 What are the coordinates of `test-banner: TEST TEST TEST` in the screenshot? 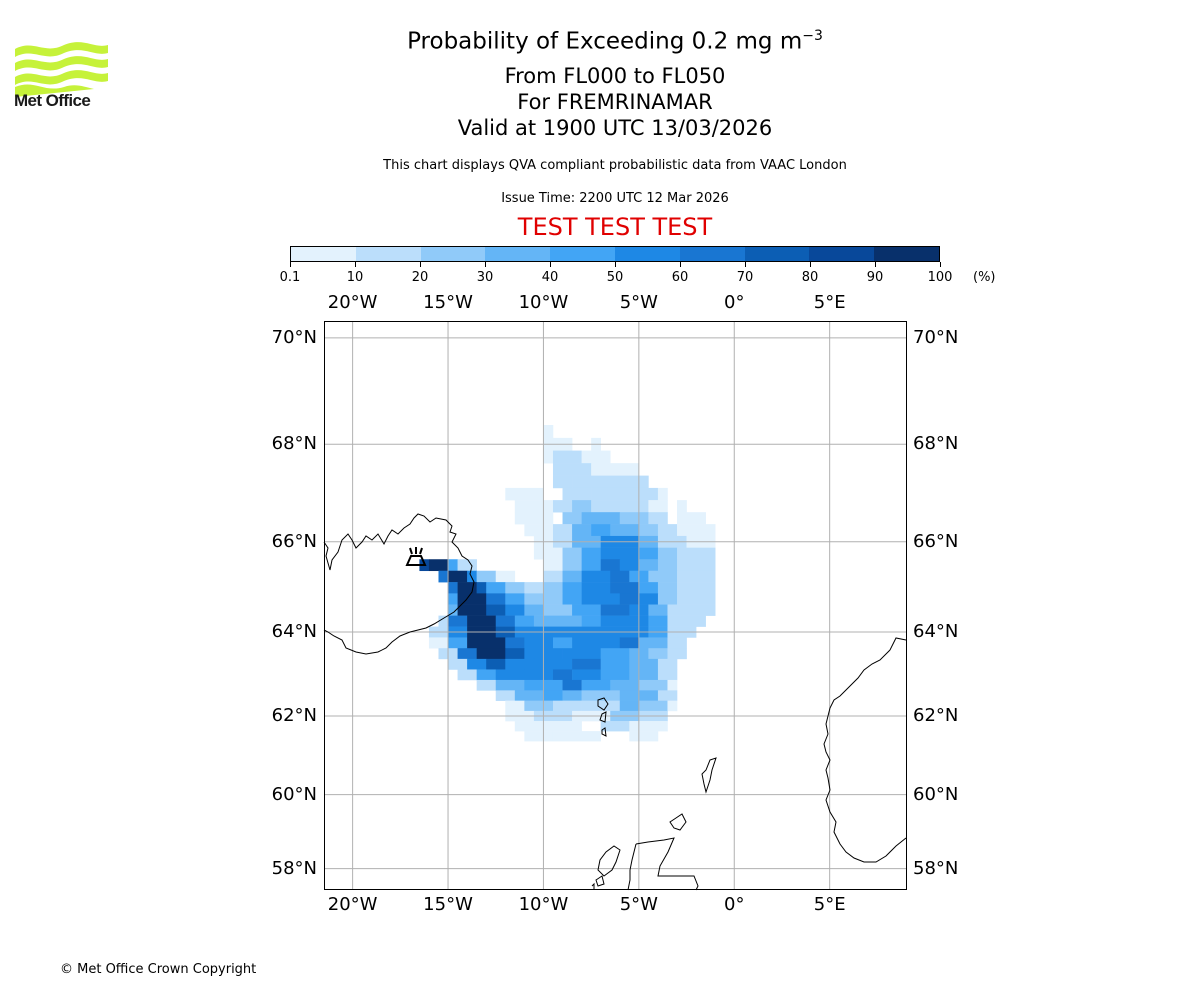 It's located at (615, 227).